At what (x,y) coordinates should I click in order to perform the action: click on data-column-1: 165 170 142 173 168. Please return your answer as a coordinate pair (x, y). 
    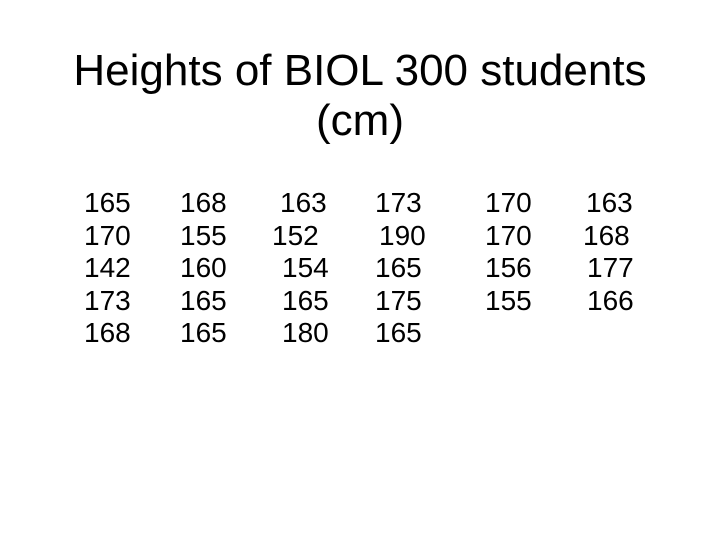
    Looking at the image, I should click on (107, 268).